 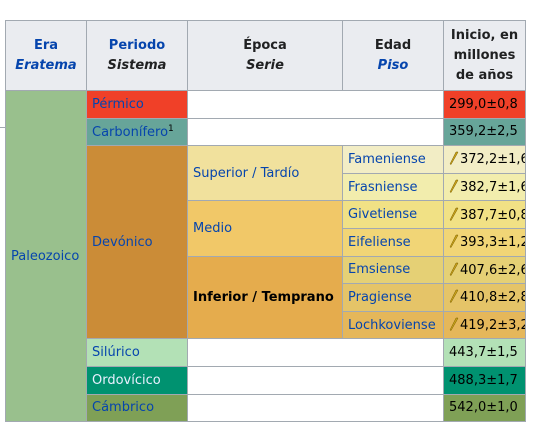 What do you see at coordinates (493, 298) in the screenshot?
I see `pragiense-value-text: 410,8±2,8` at bounding box center [493, 298].